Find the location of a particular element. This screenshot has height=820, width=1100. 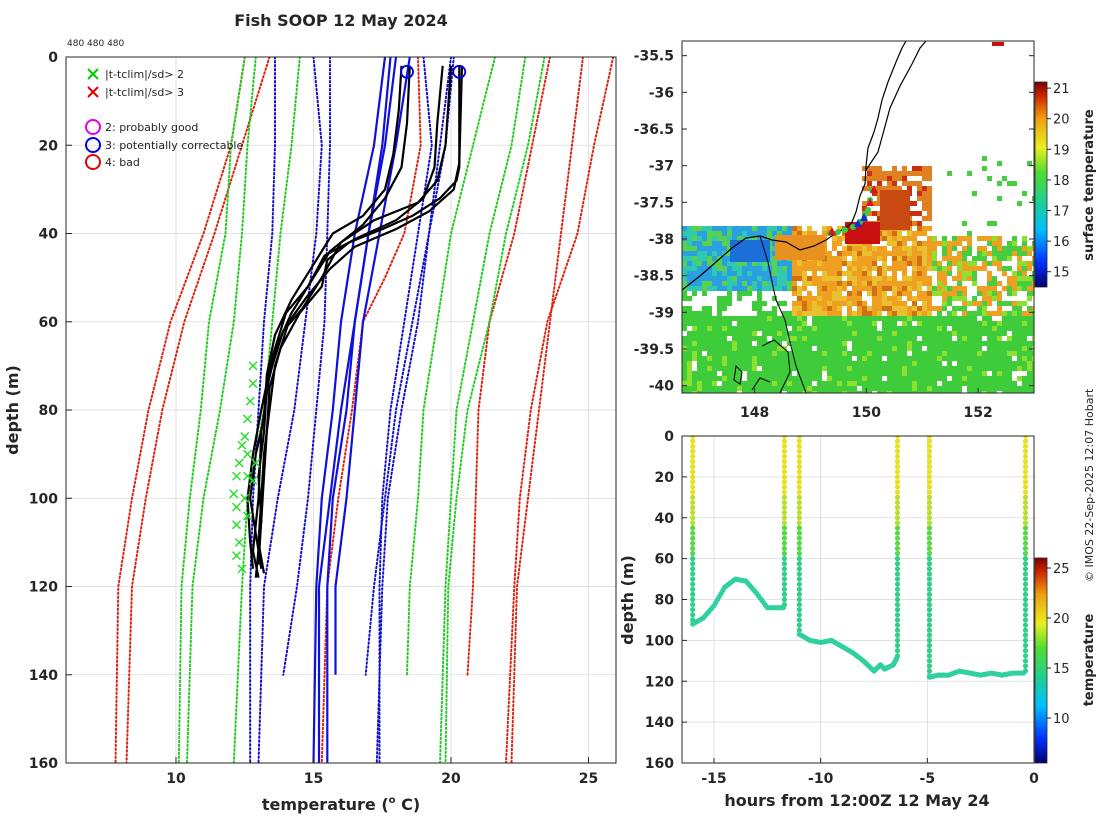

legend-circle-marker is located at coordinates (93, 145).